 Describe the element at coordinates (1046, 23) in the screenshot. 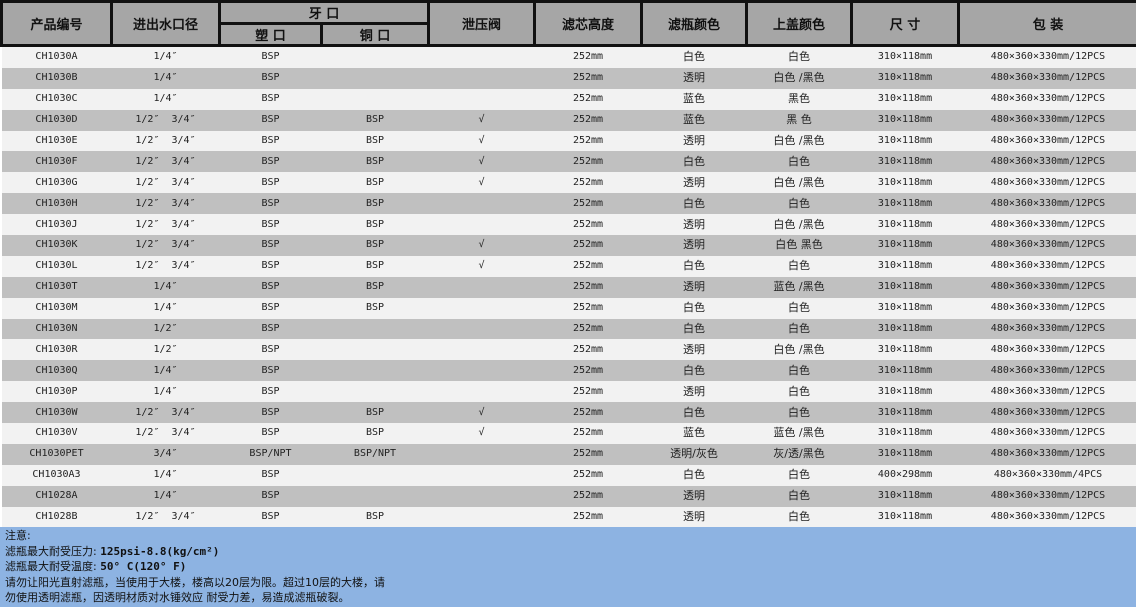

I see `header-pack: 包 装` at that location.